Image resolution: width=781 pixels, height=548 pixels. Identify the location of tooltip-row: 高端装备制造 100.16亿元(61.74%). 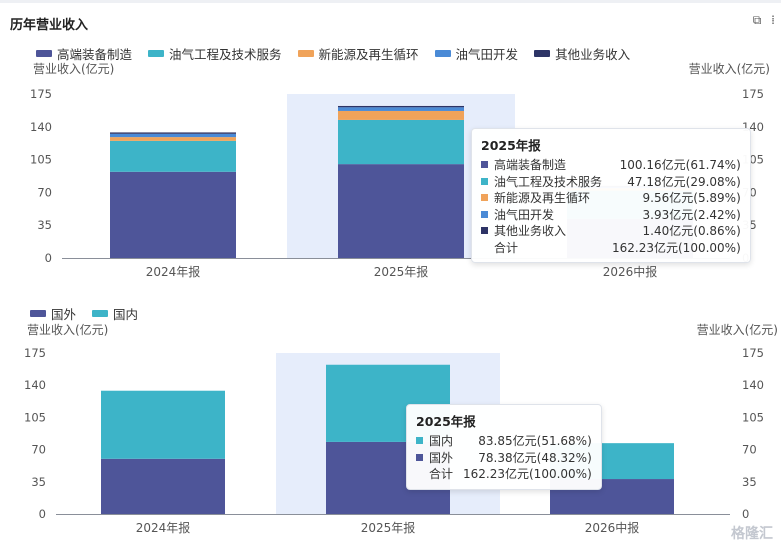
(611, 165).